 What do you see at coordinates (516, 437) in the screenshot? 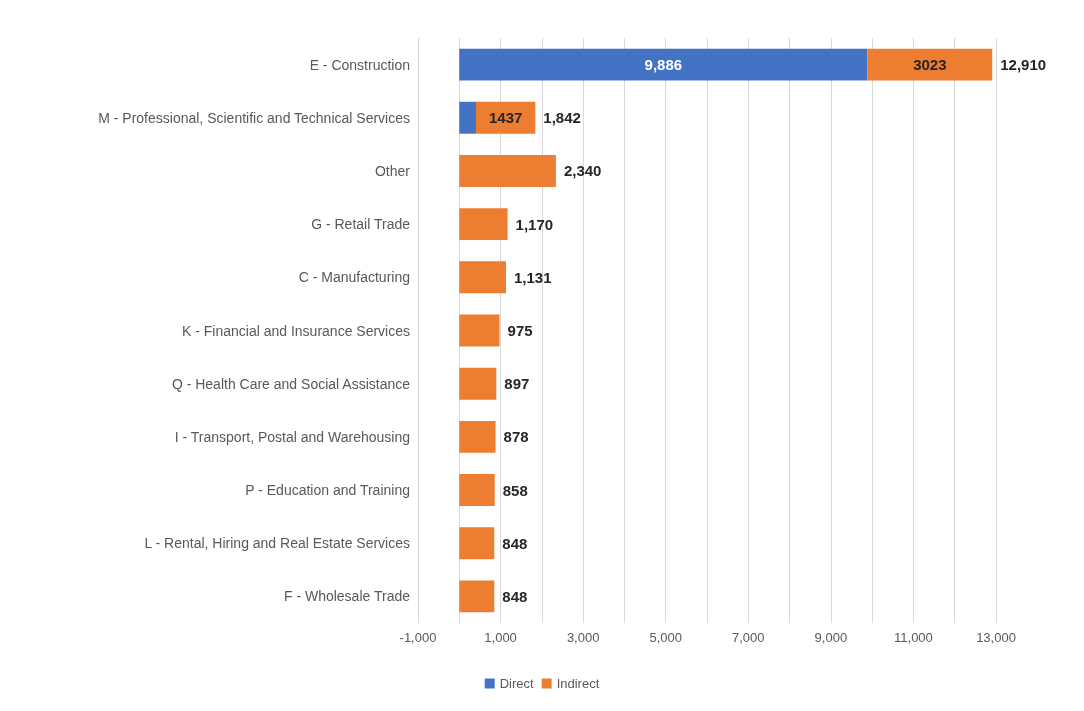
I see `total-label: 878` at bounding box center [516, 437].